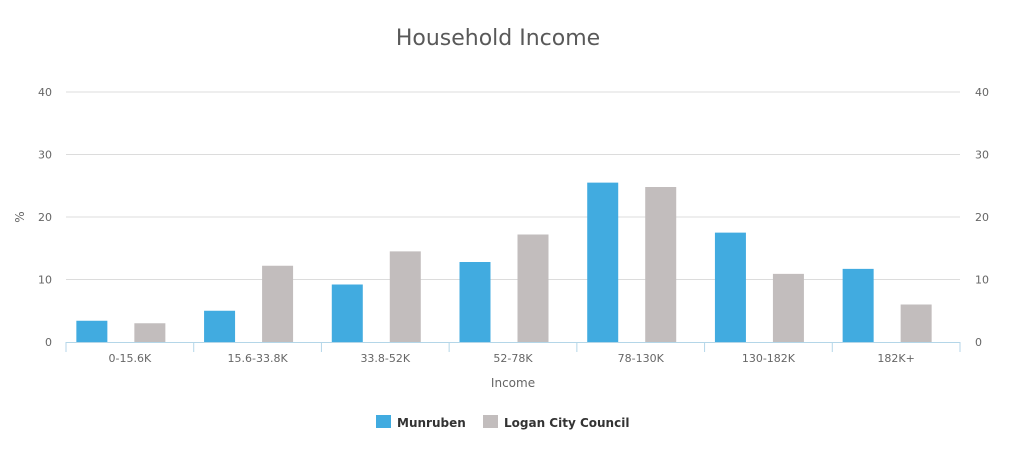  I want to click on legend-item: Logan City Council, so click(556, 422).